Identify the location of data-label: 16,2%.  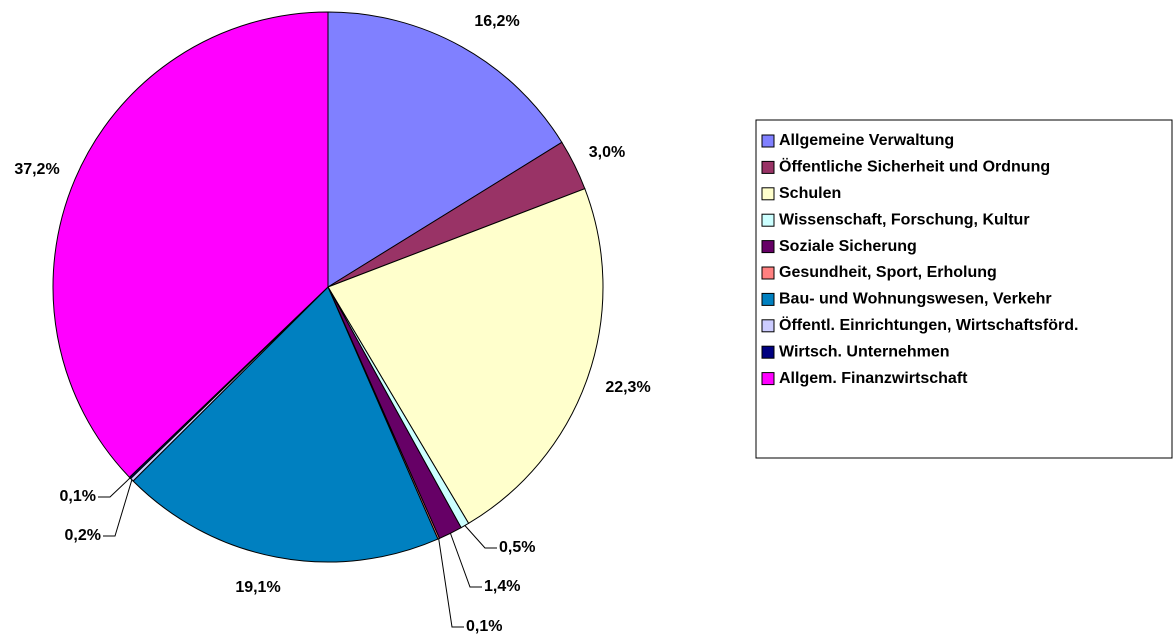
(496, 21).